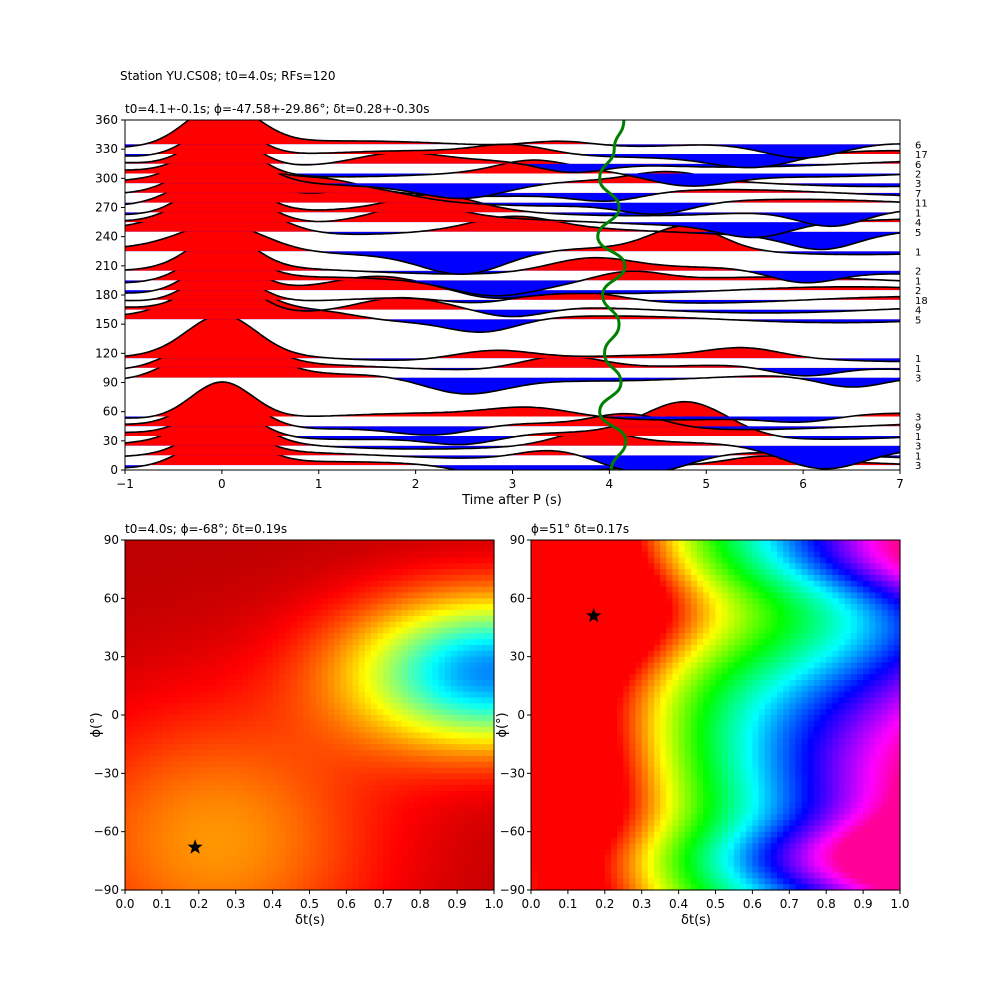  Describe the element at coordinates (106, 149) in the screenshot. I see `y-tick-label: 330` at that location.